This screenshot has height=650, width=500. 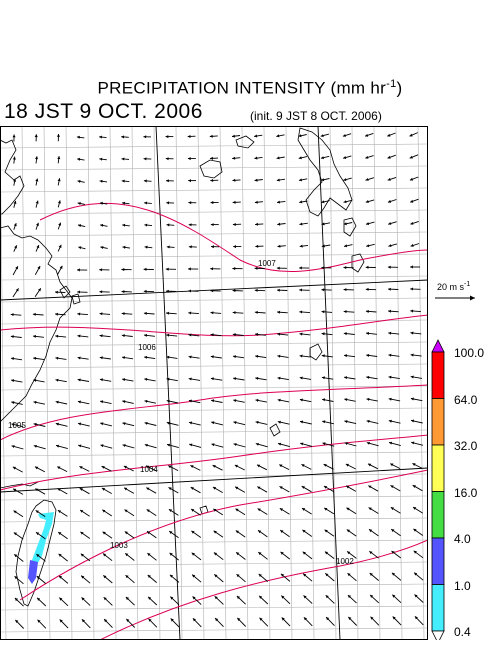 What do you see at coordinates (466, 400) in the screenshot?
I see `colorbar-label-64: 64.0` at bounding box center [466, 400].